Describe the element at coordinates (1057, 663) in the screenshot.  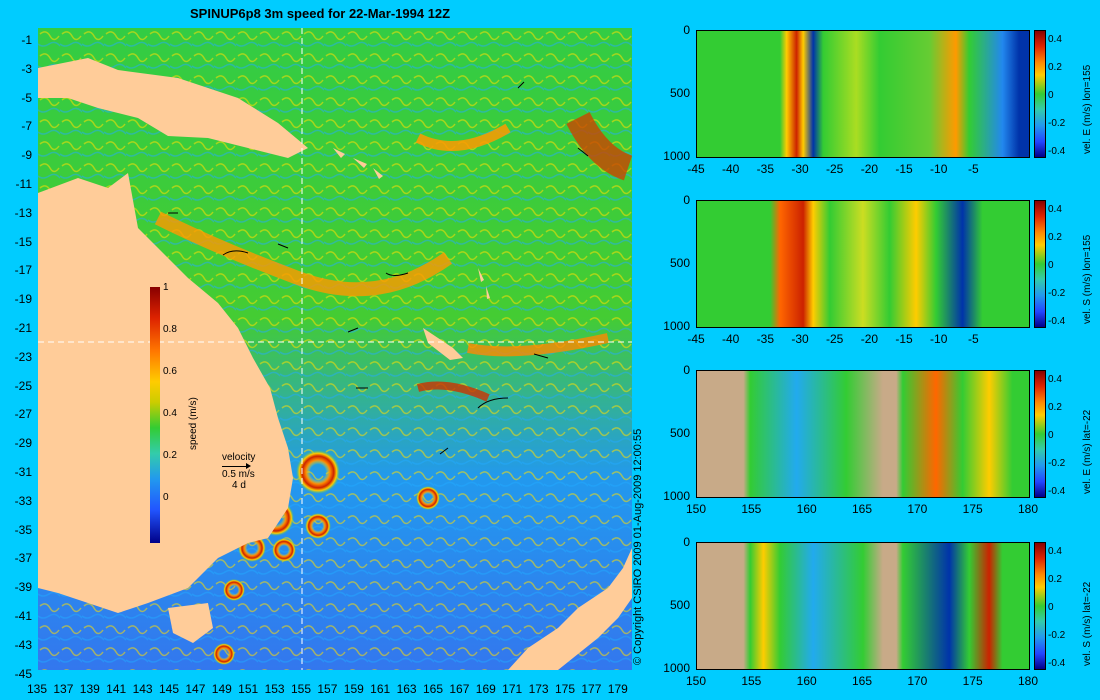
I see `section-colorbar-tick: -0.4` at that location.